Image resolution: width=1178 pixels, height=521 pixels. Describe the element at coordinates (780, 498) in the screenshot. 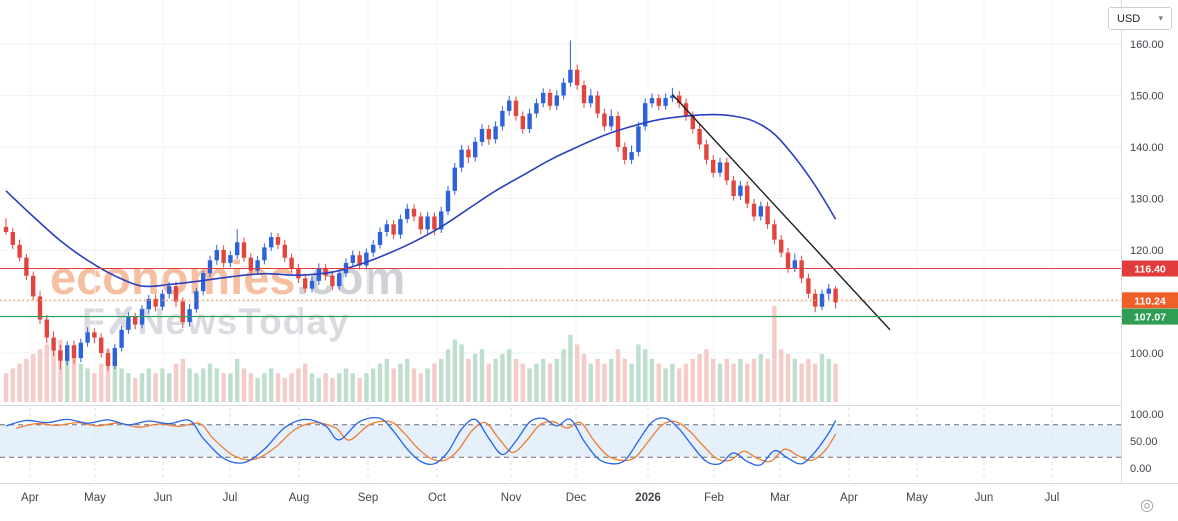

I see `svg-text: Mar` at that location.